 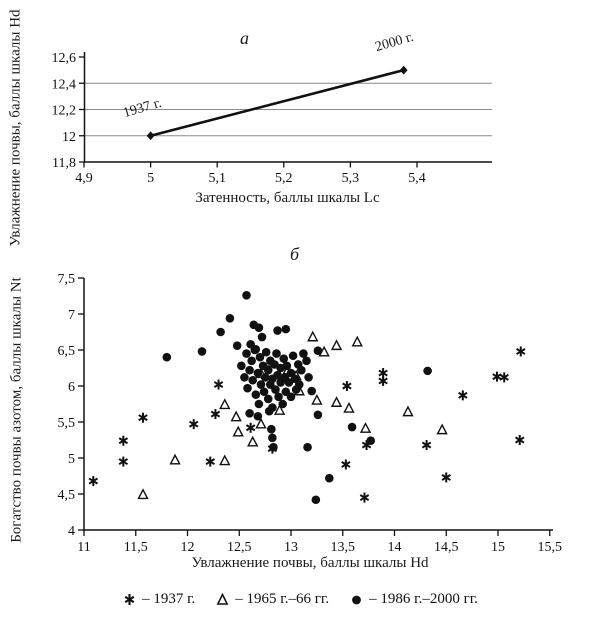 I want to click on y-tick-label: 6,5, so click(x=67, y=351).